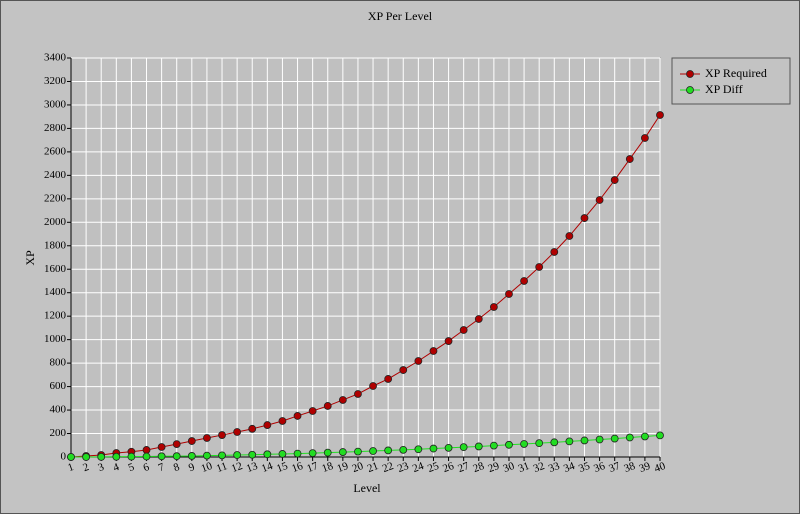  What do you see at coordinates (599, 467) in the screenshot?
I see `x-tick-label: 36` at bounding box center [599, 467].